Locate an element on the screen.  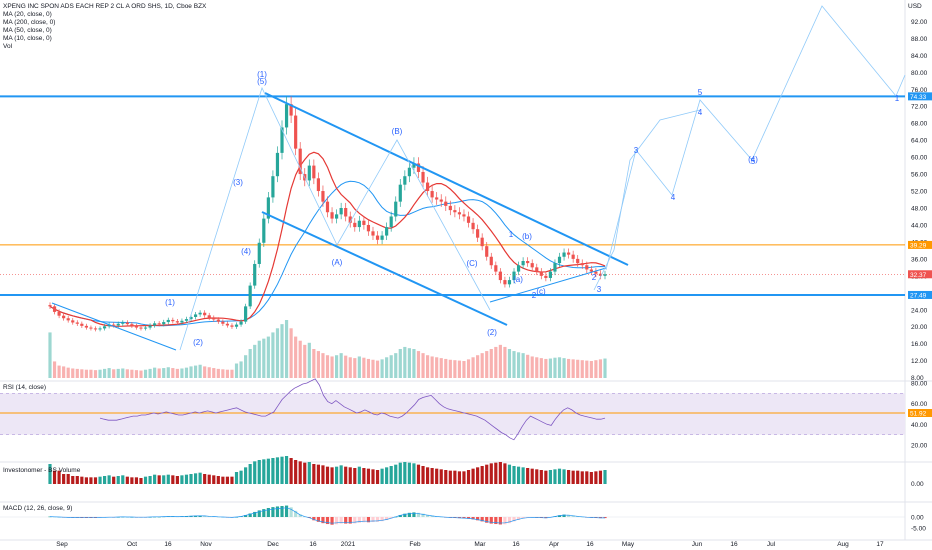
legend-vol: Vol is located at coordinates (8, 46).